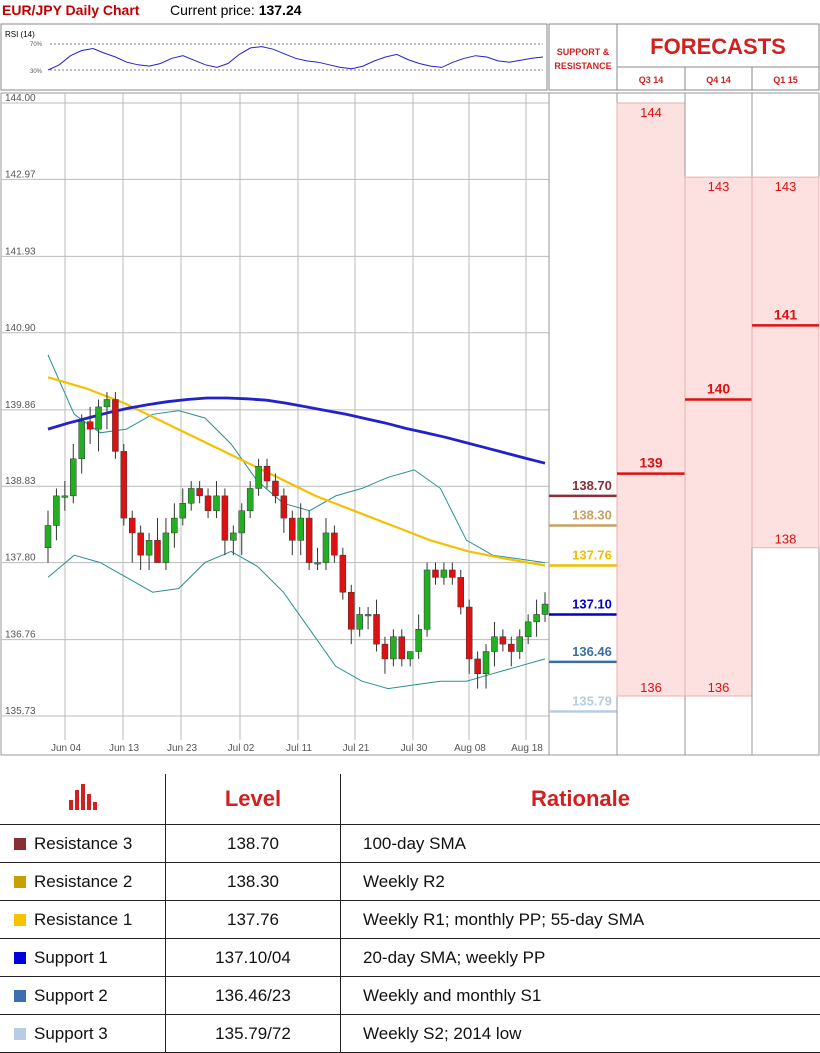  Describe the element at coordinates (592, 603) in the screenshot. I see `sr-level-label: 137.10` at that location.